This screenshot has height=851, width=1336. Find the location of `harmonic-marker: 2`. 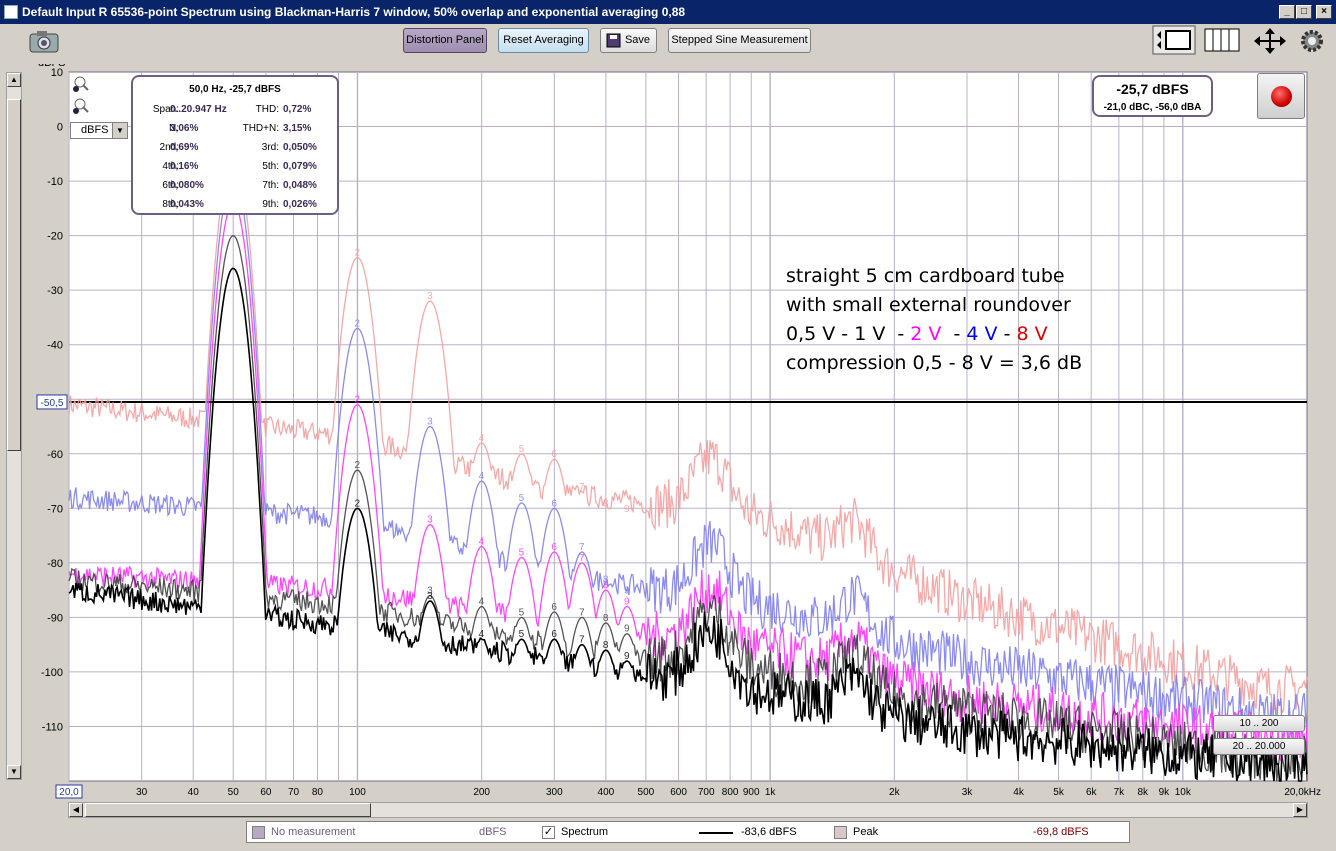

harmonic-marker: 2 is located at coordinates (357, 400).